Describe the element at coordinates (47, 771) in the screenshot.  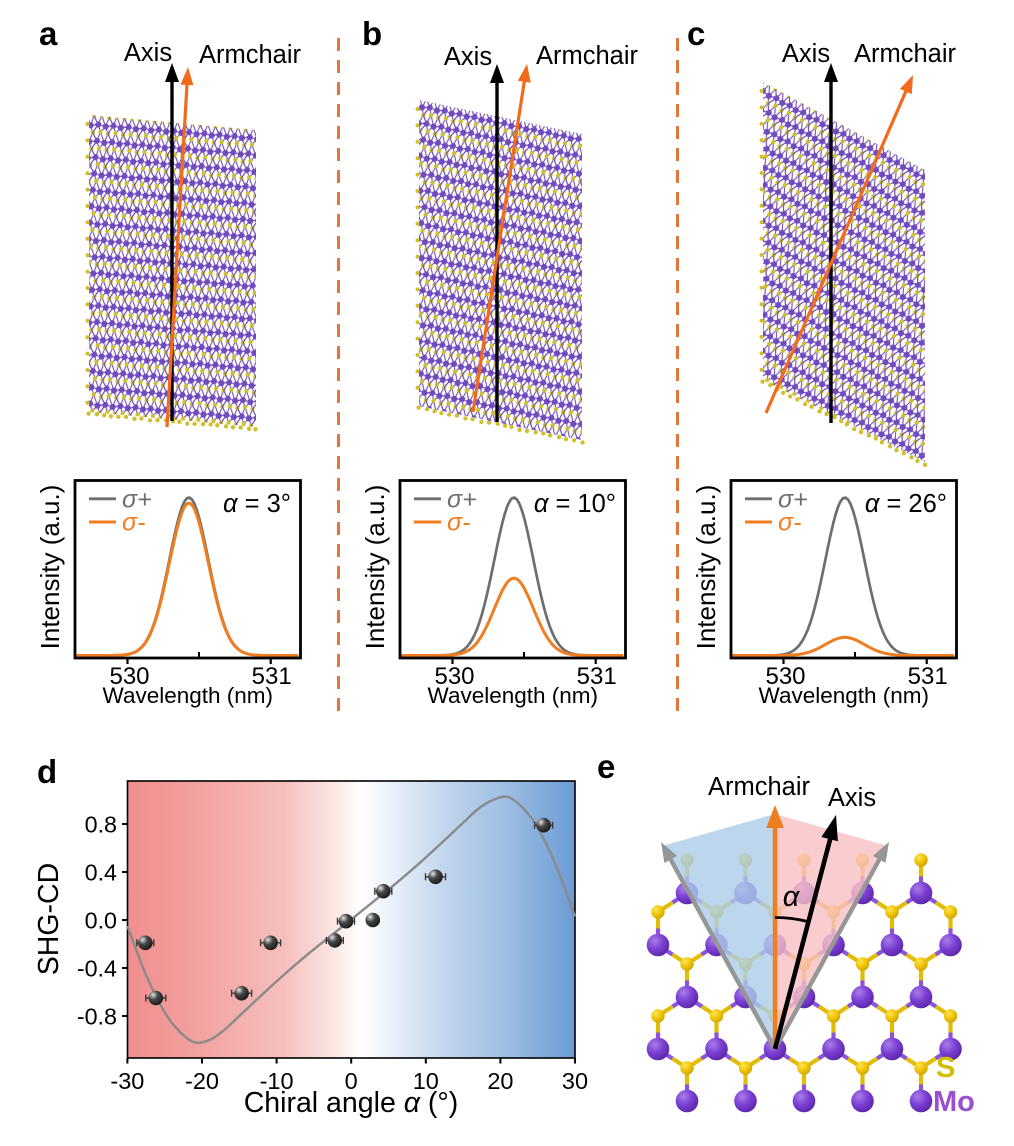
I see `svg-text: d` at that location.